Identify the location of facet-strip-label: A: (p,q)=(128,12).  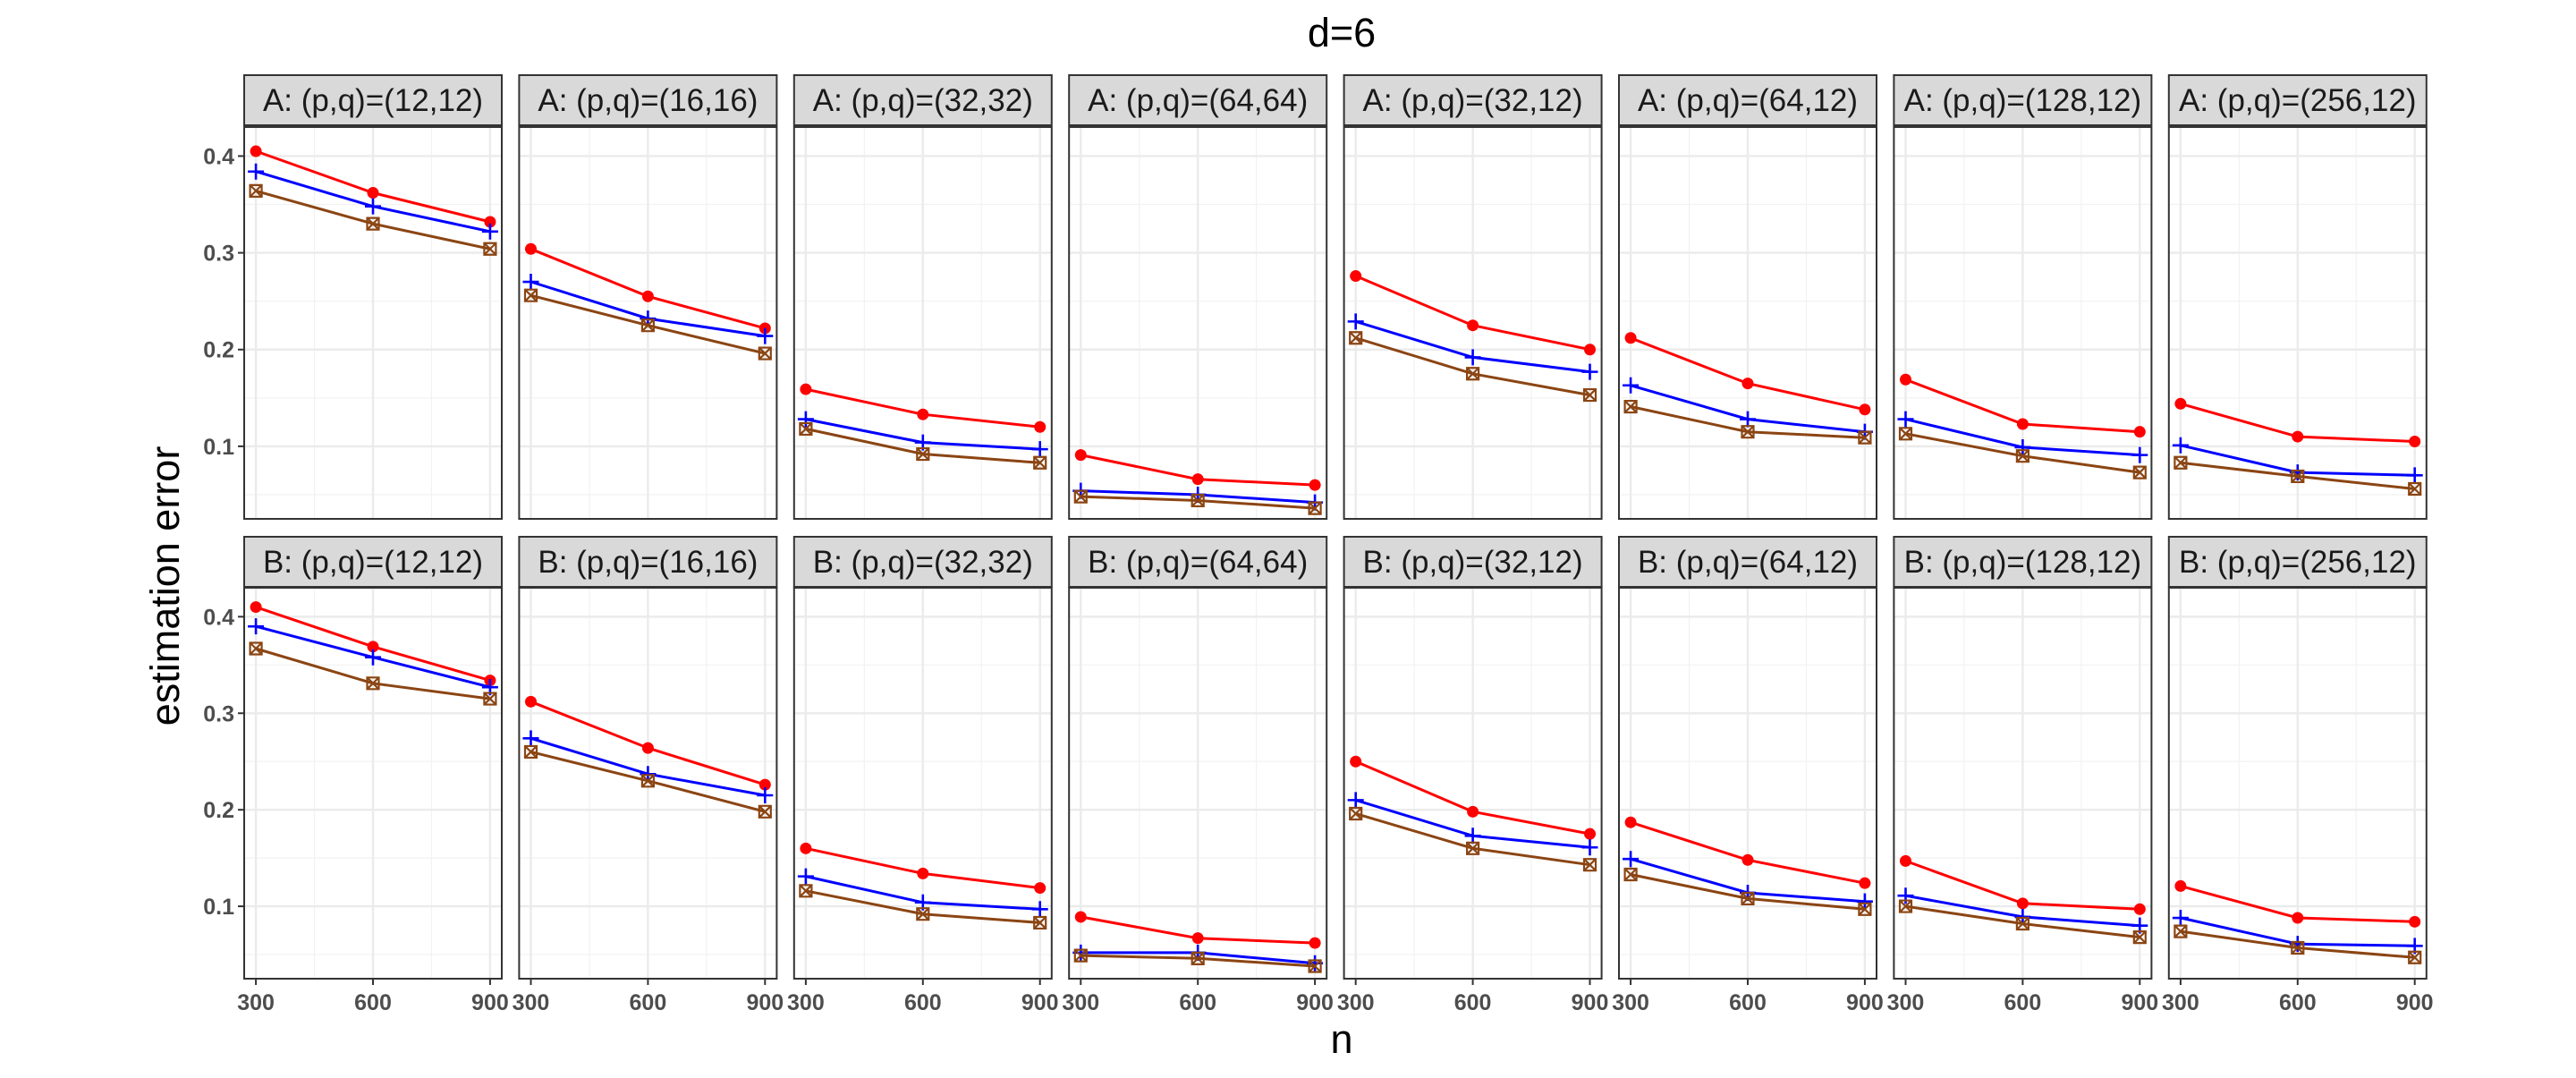
(2023, 100).